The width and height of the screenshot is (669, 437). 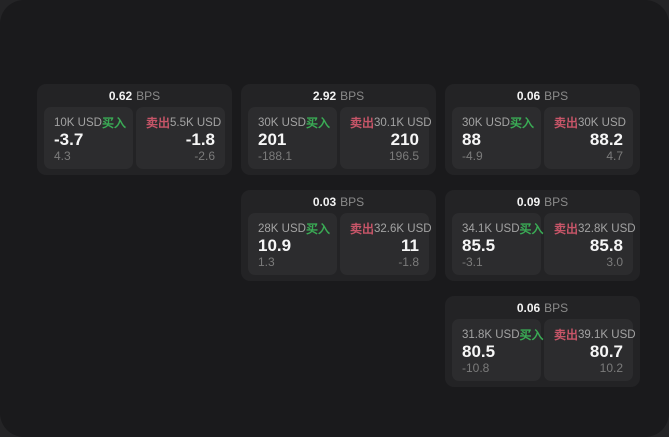 I want to click on sell-price: 88.2, so click(x=606, y=140).